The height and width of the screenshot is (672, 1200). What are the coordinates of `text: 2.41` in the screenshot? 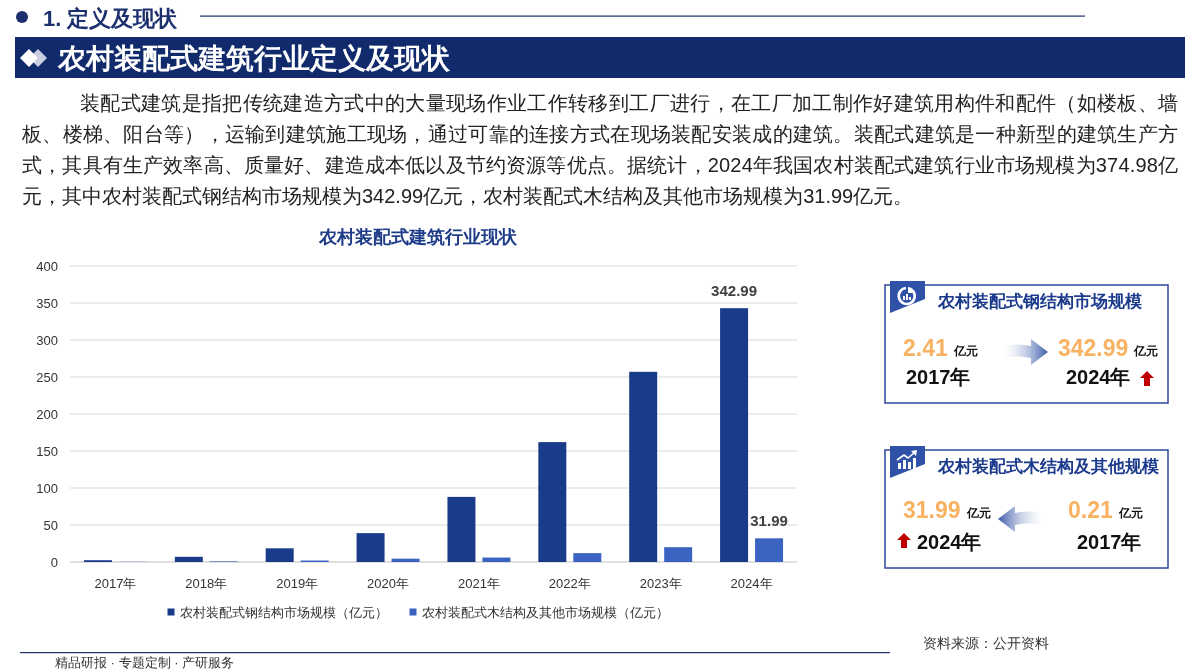 It's located at (925, 348).